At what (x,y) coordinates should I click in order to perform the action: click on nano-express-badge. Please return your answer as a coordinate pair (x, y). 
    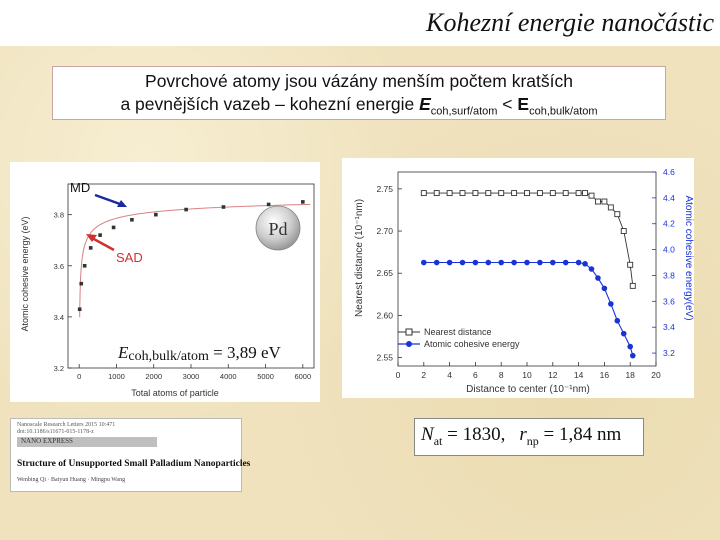
    Looking at the image, I should click on (87, 442).